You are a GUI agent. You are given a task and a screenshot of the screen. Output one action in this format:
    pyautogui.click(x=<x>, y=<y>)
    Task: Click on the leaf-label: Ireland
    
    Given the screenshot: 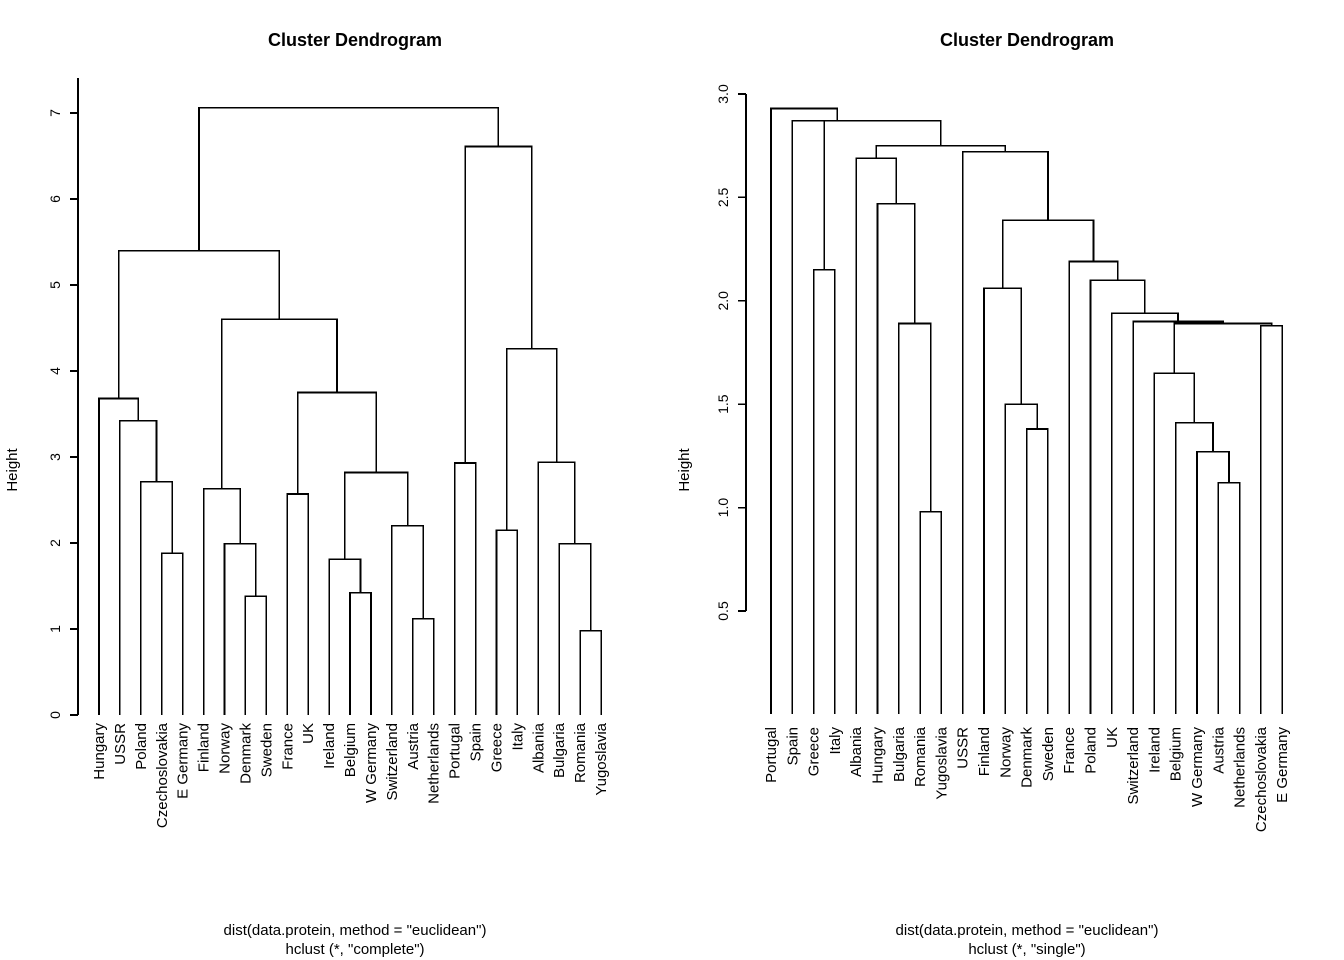 What is the action you would take?
    pyautogui.click(x=1154, y=750)
    